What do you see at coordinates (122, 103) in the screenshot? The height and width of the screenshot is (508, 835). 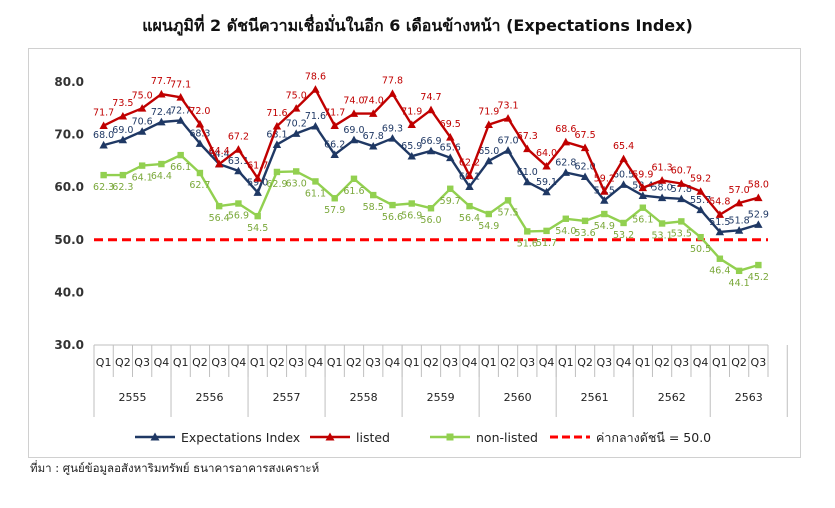 I see `data-label-listed: 73.5` at bounding box center [122, 103].